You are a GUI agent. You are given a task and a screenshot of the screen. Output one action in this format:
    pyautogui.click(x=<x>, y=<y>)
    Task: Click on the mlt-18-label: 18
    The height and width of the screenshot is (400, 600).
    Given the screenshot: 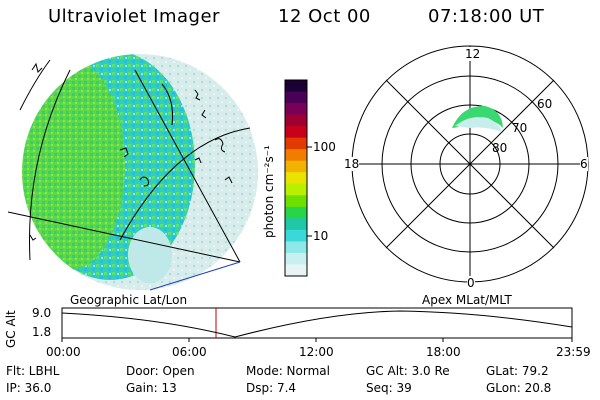 What is the action you would take?
    pyautogui.click(x=352, y=164)
    